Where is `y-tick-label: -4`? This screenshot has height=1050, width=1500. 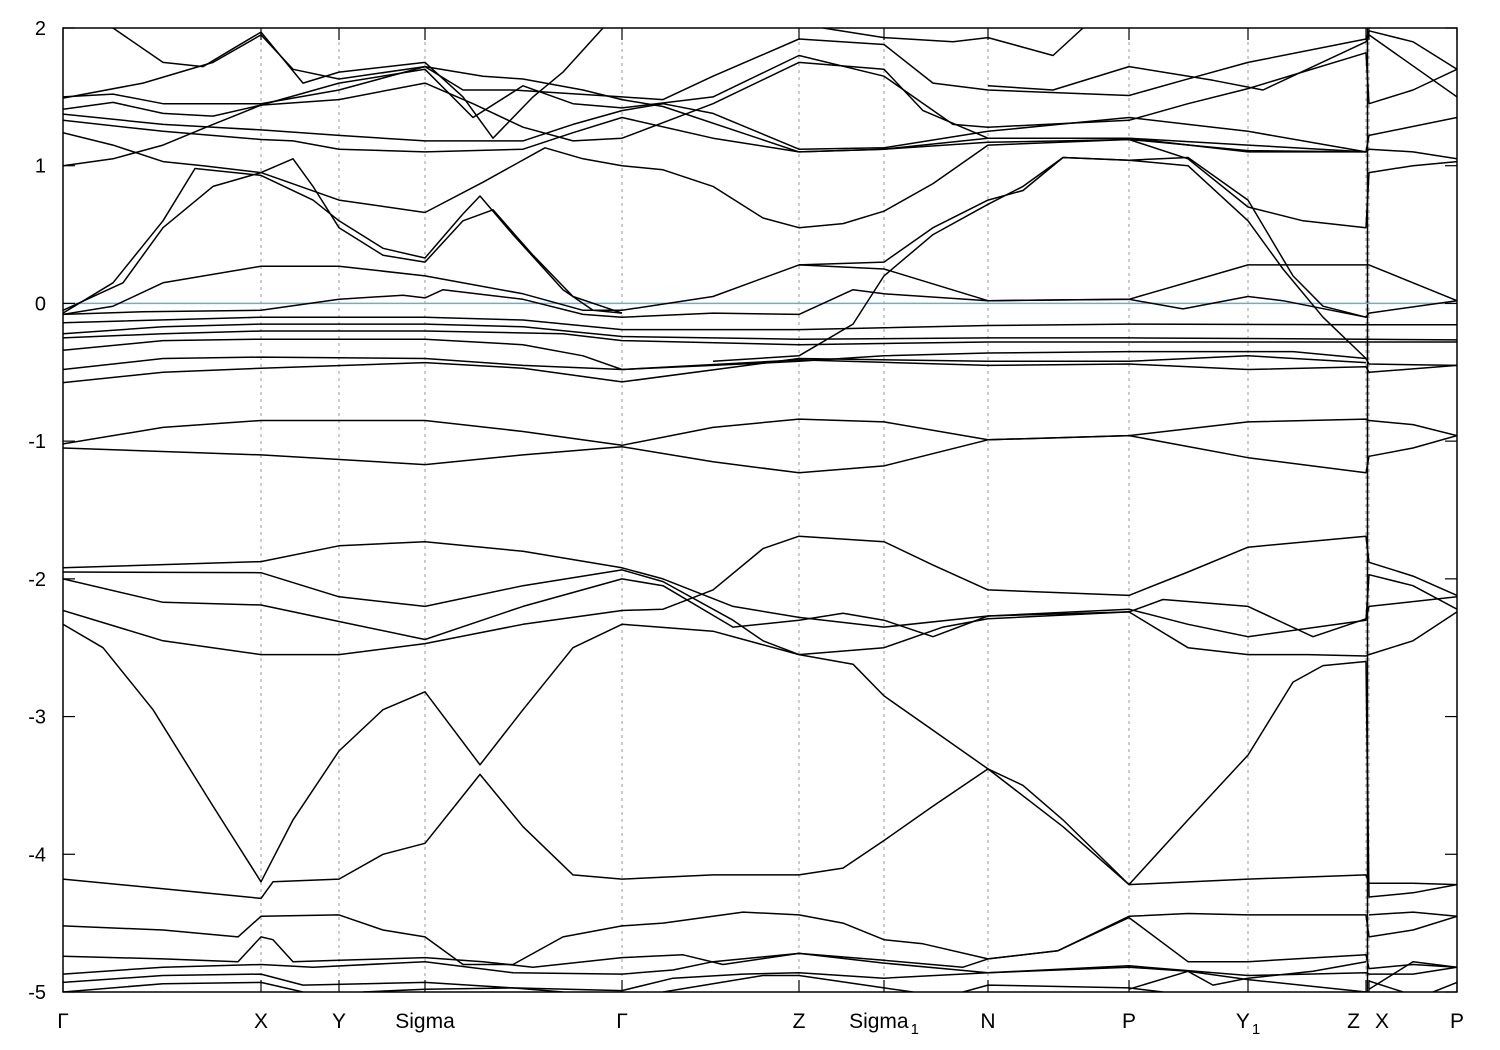
y-tick-label: -4 is located at coordinates (37, 855).